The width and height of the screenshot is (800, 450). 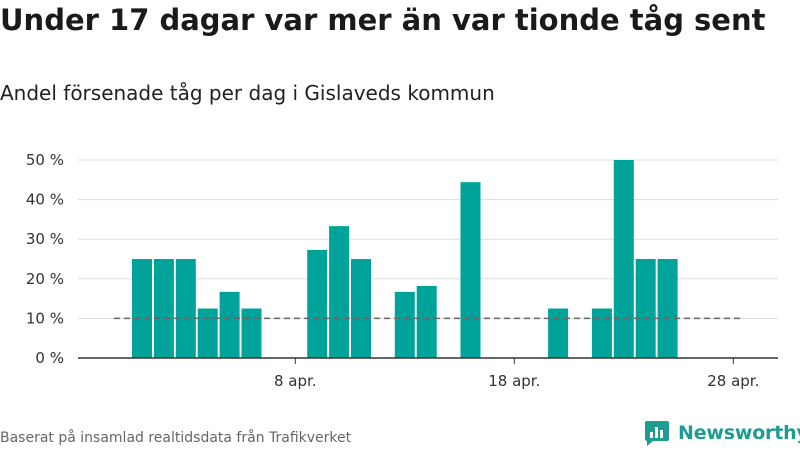 I want to click on y-tick-label: 10 %, so click(x=45, y=318).